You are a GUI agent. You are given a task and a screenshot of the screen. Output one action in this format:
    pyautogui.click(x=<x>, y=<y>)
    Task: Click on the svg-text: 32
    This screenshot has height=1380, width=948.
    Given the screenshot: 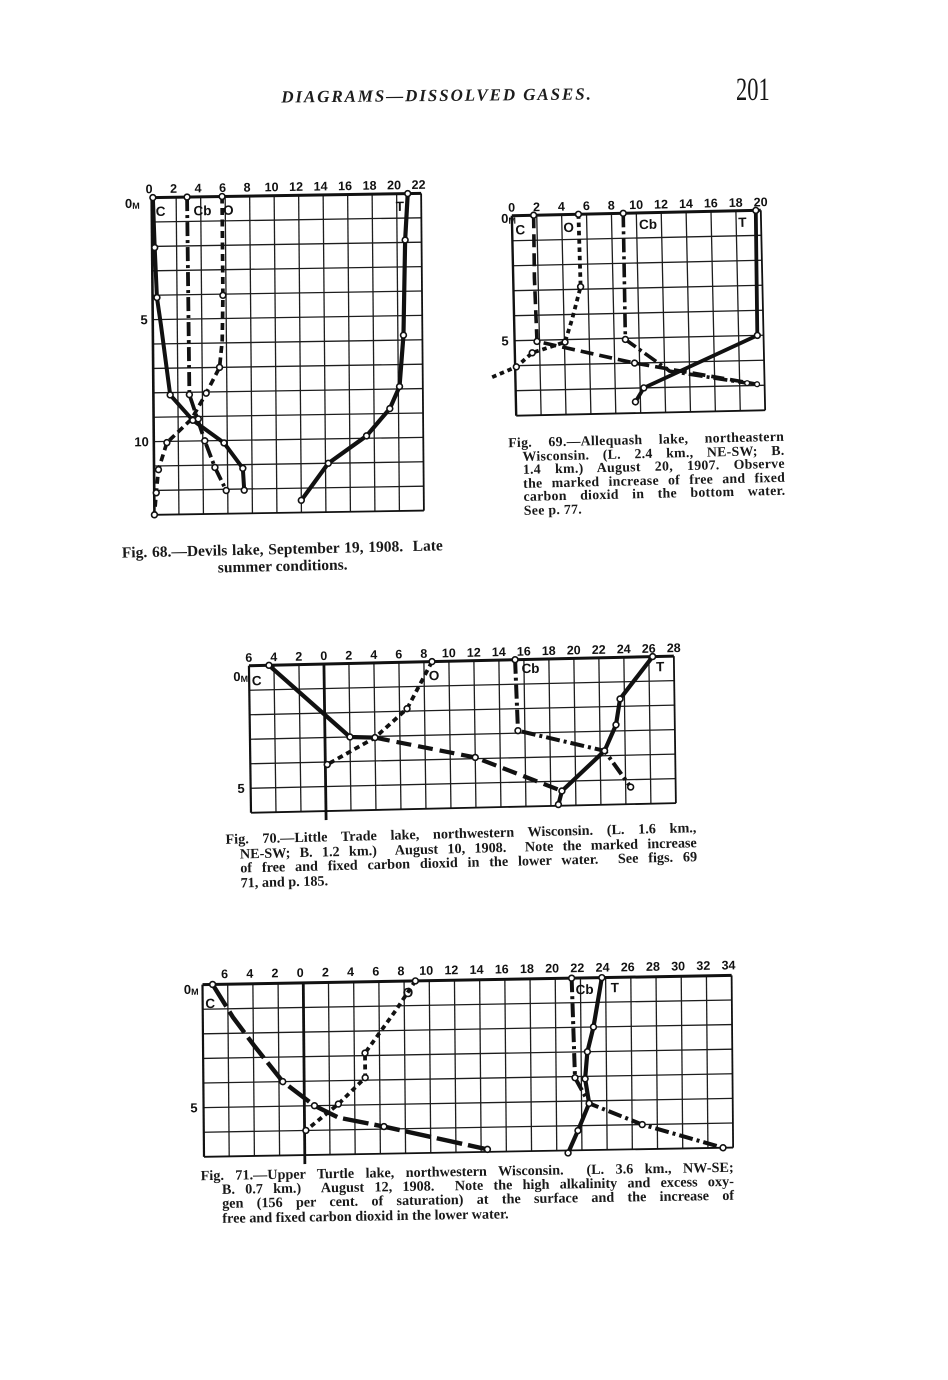 What is the action you would take?
    pyautogui.click(x=703, y=966)
    